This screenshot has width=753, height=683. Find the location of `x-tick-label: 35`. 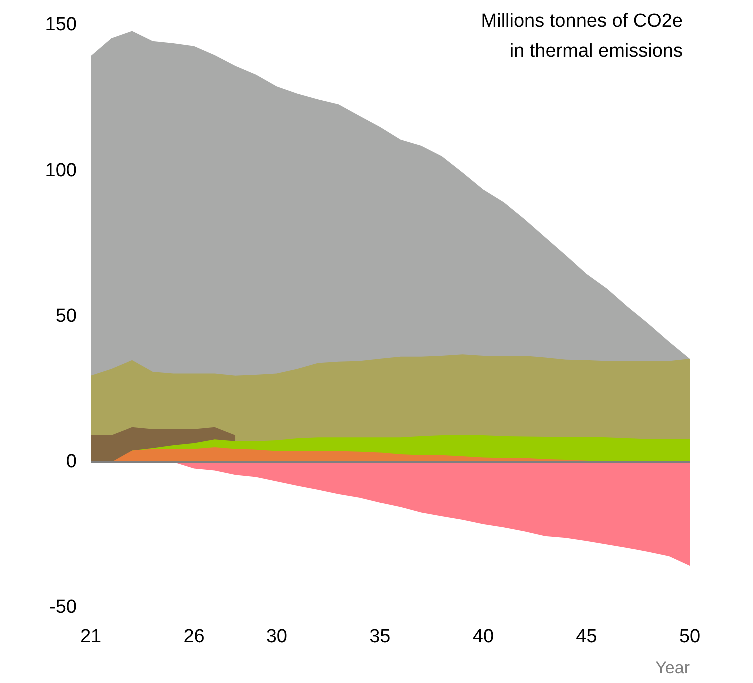

x-tick-label: 35 is located at coordinates (380, 637).